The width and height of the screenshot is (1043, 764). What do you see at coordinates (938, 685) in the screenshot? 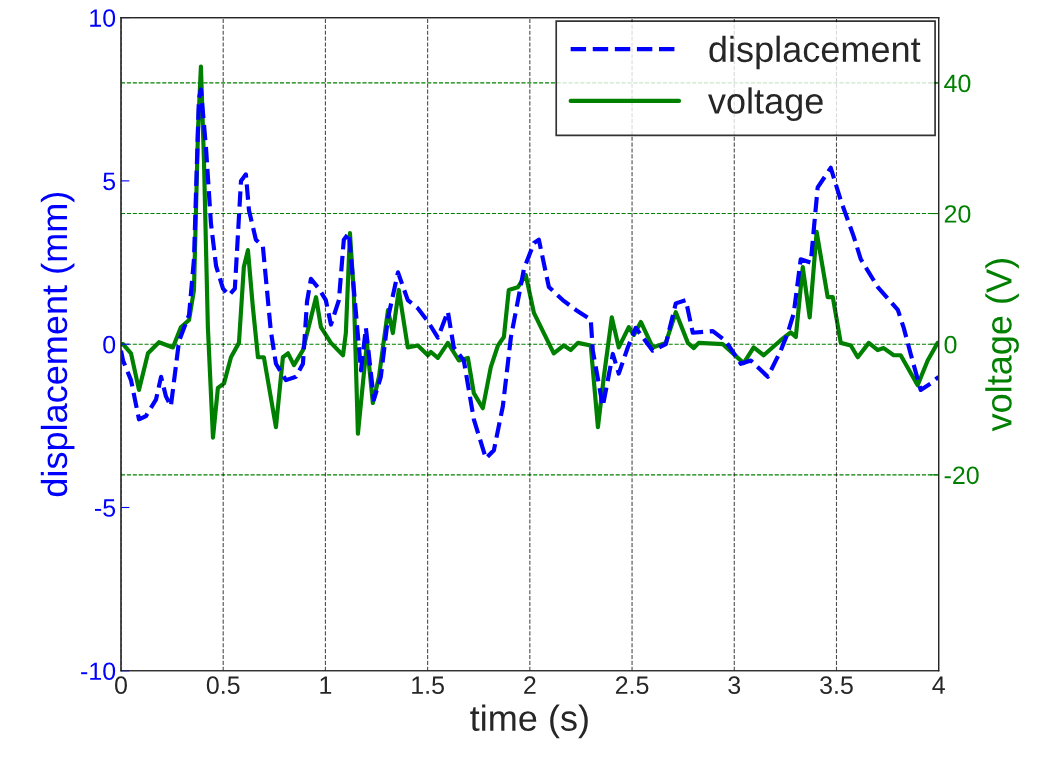
I see `x-tick-label: 4` at bounding box center [938, 685].